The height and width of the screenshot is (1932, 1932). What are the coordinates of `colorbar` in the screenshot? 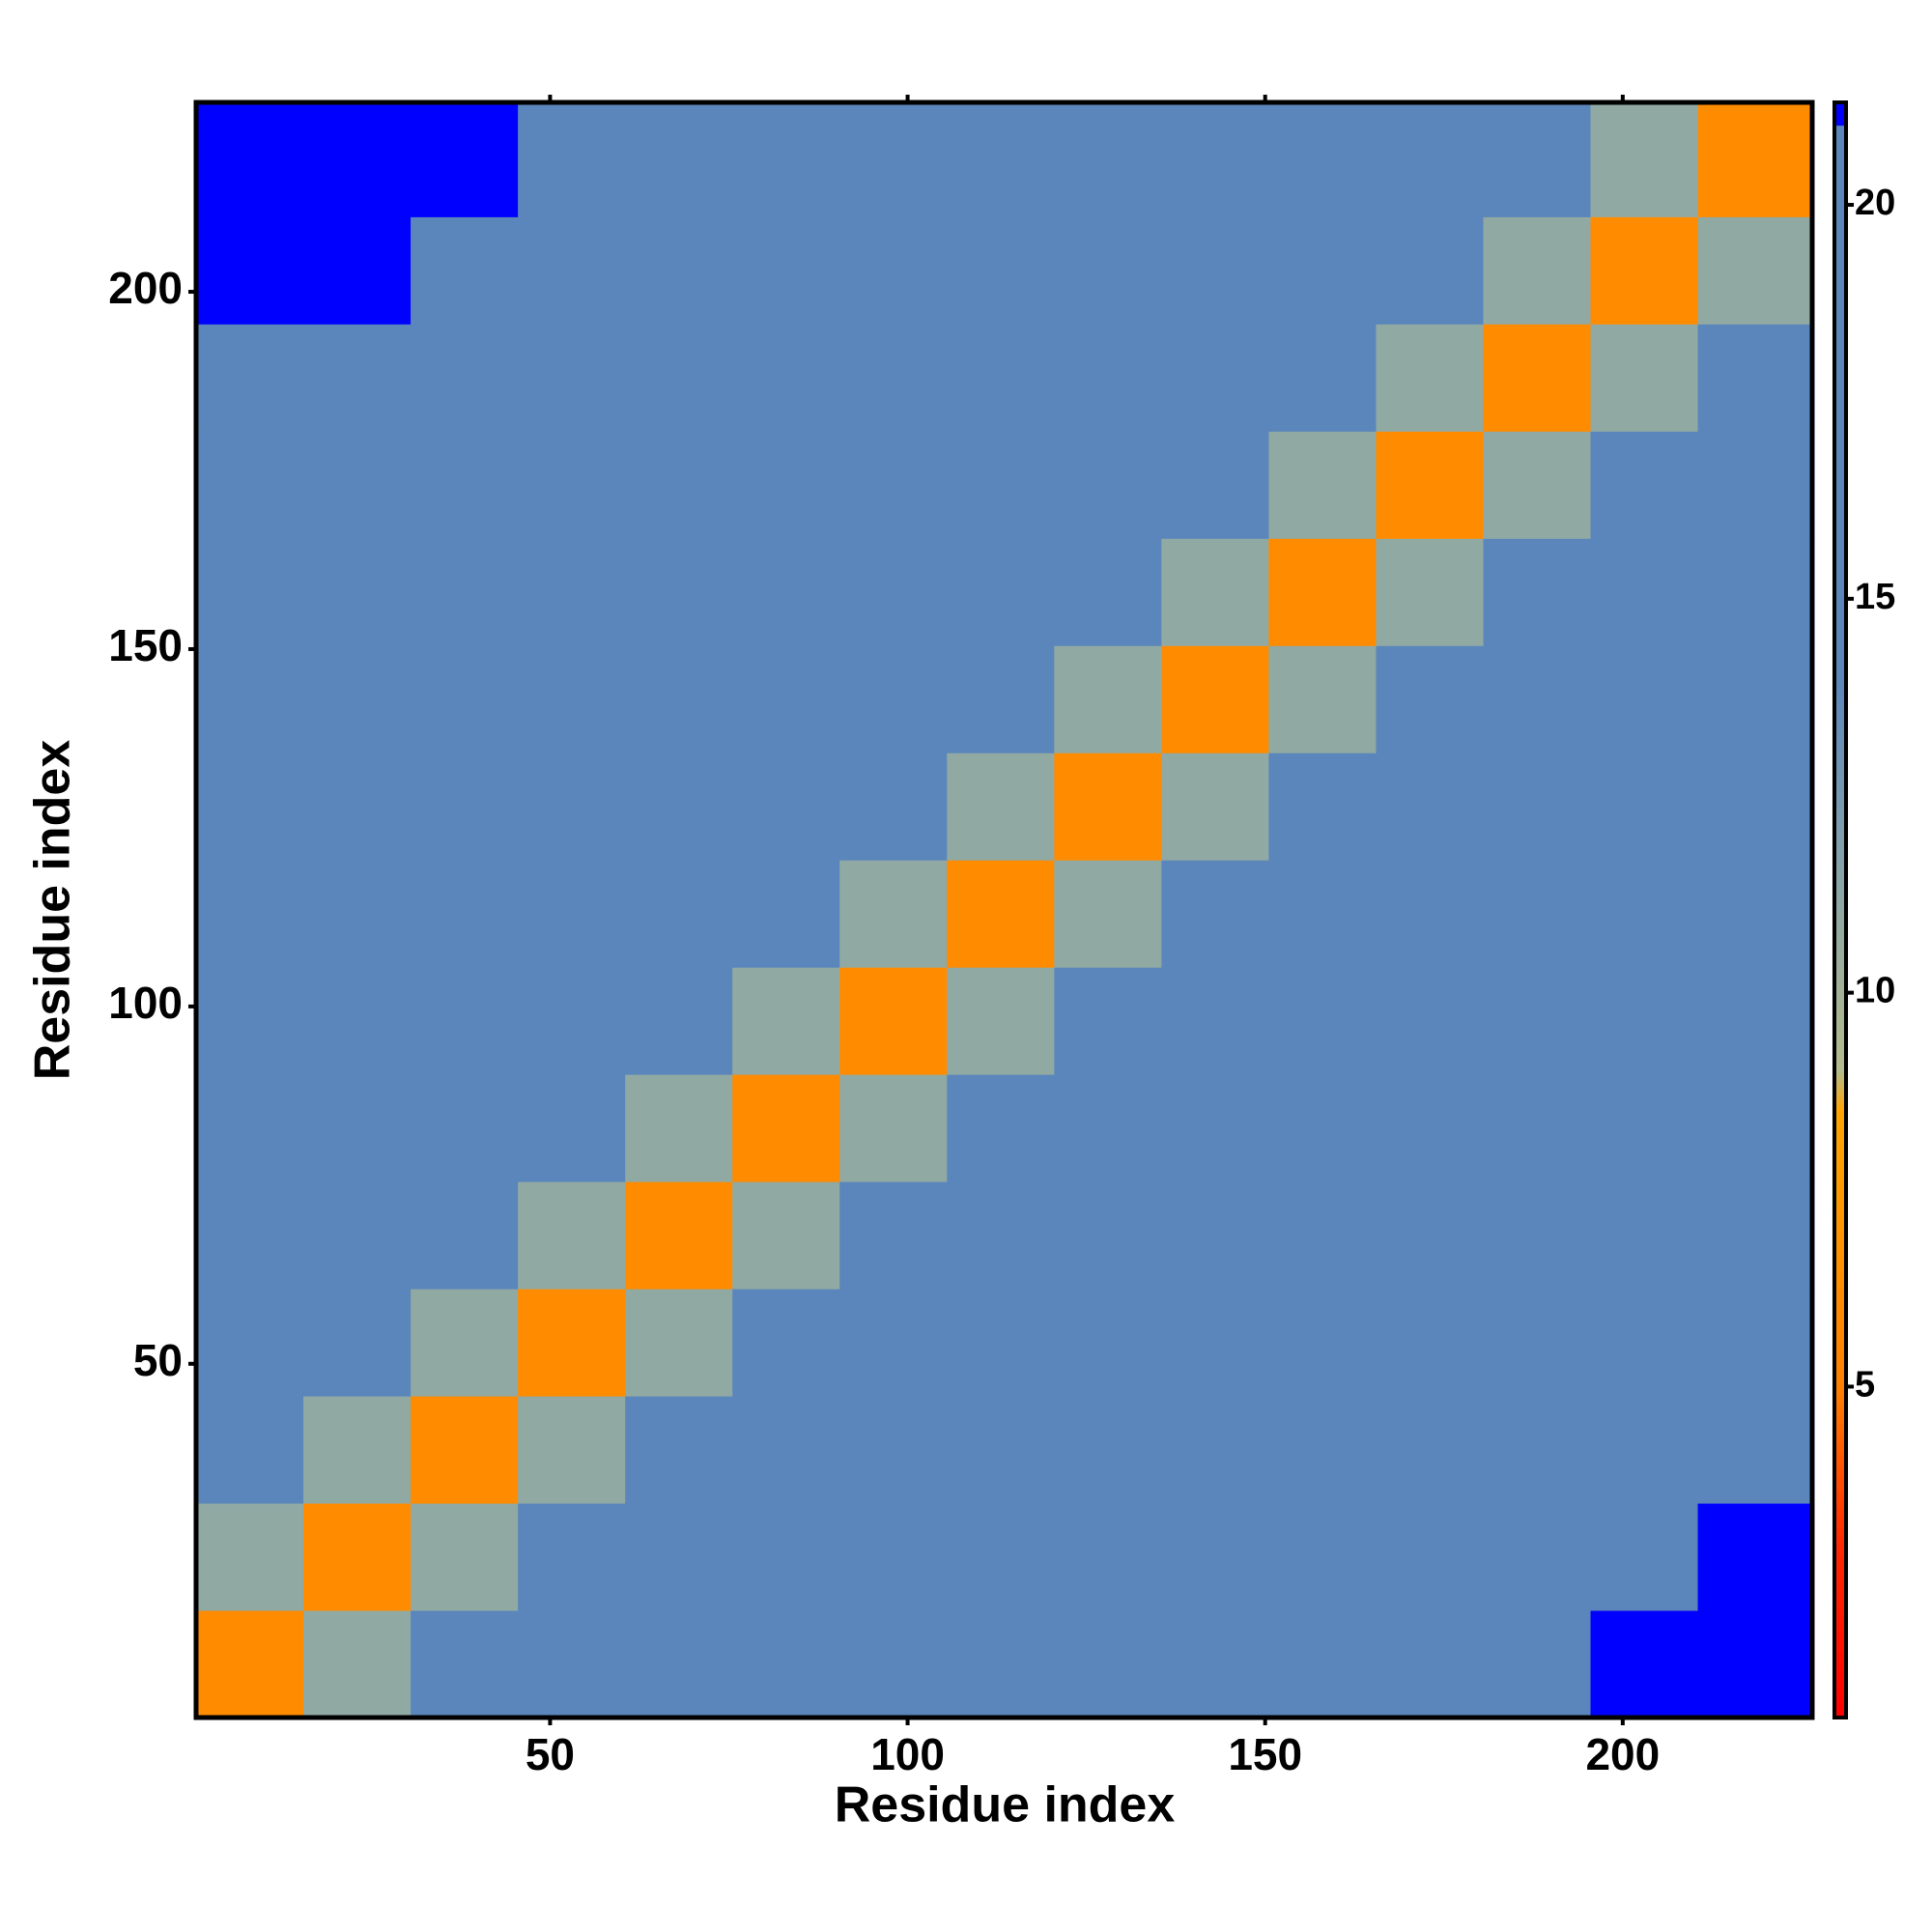 It's located at (1840, 909).